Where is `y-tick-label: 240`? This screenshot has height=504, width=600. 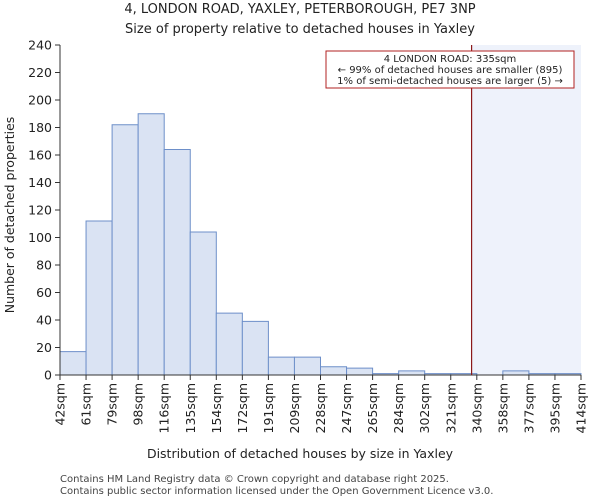
y-tick-label: 240 is located at coordinates (40, 45).